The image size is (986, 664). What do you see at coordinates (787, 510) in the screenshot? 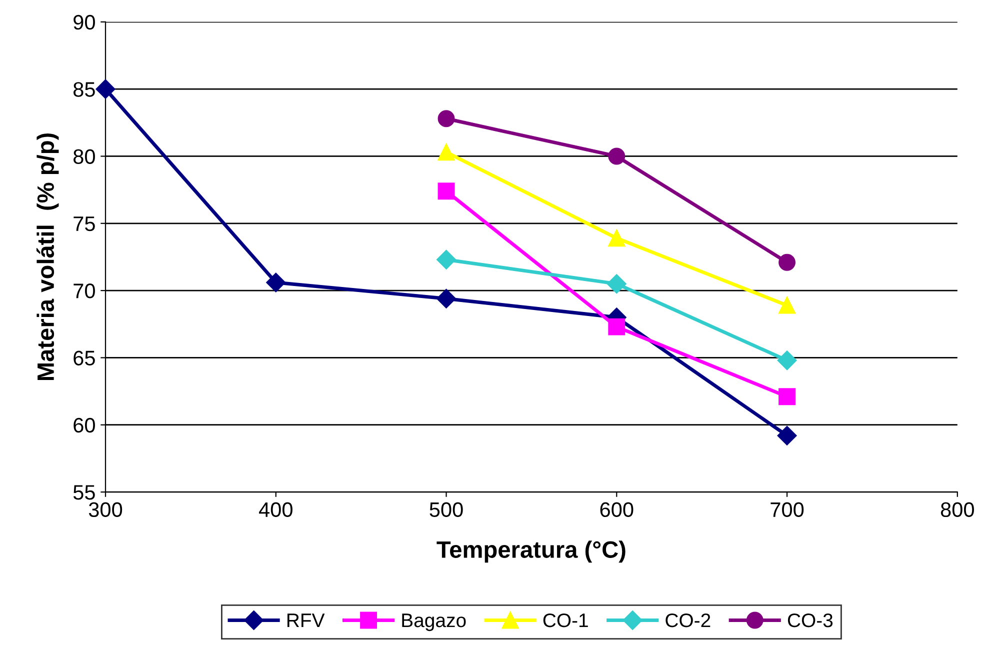
I see `x-tick-label: 700` at bounding box center [787, 510].